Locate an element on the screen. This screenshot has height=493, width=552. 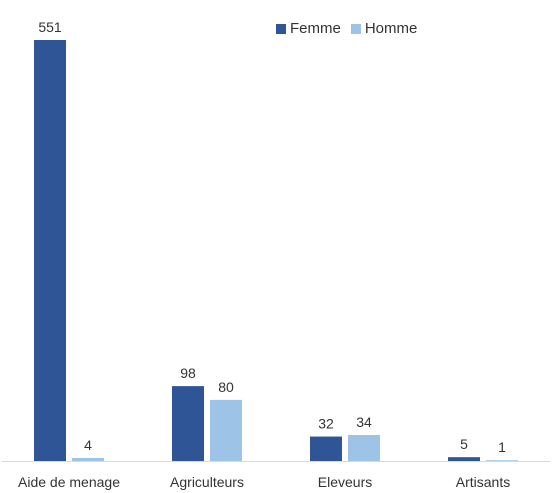
legend-item-homme: Homme is located at coordinates (384, 28).